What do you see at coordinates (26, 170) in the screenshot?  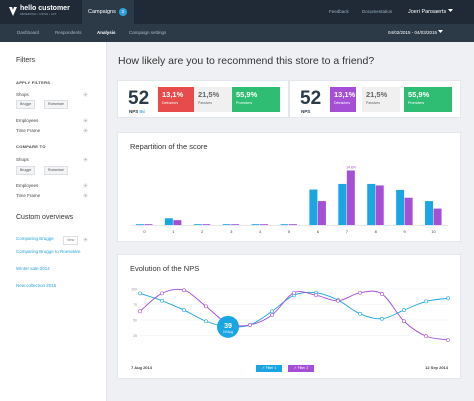 I see `compare-chip-brugge: Brugge` at bounding box center [26, 170].